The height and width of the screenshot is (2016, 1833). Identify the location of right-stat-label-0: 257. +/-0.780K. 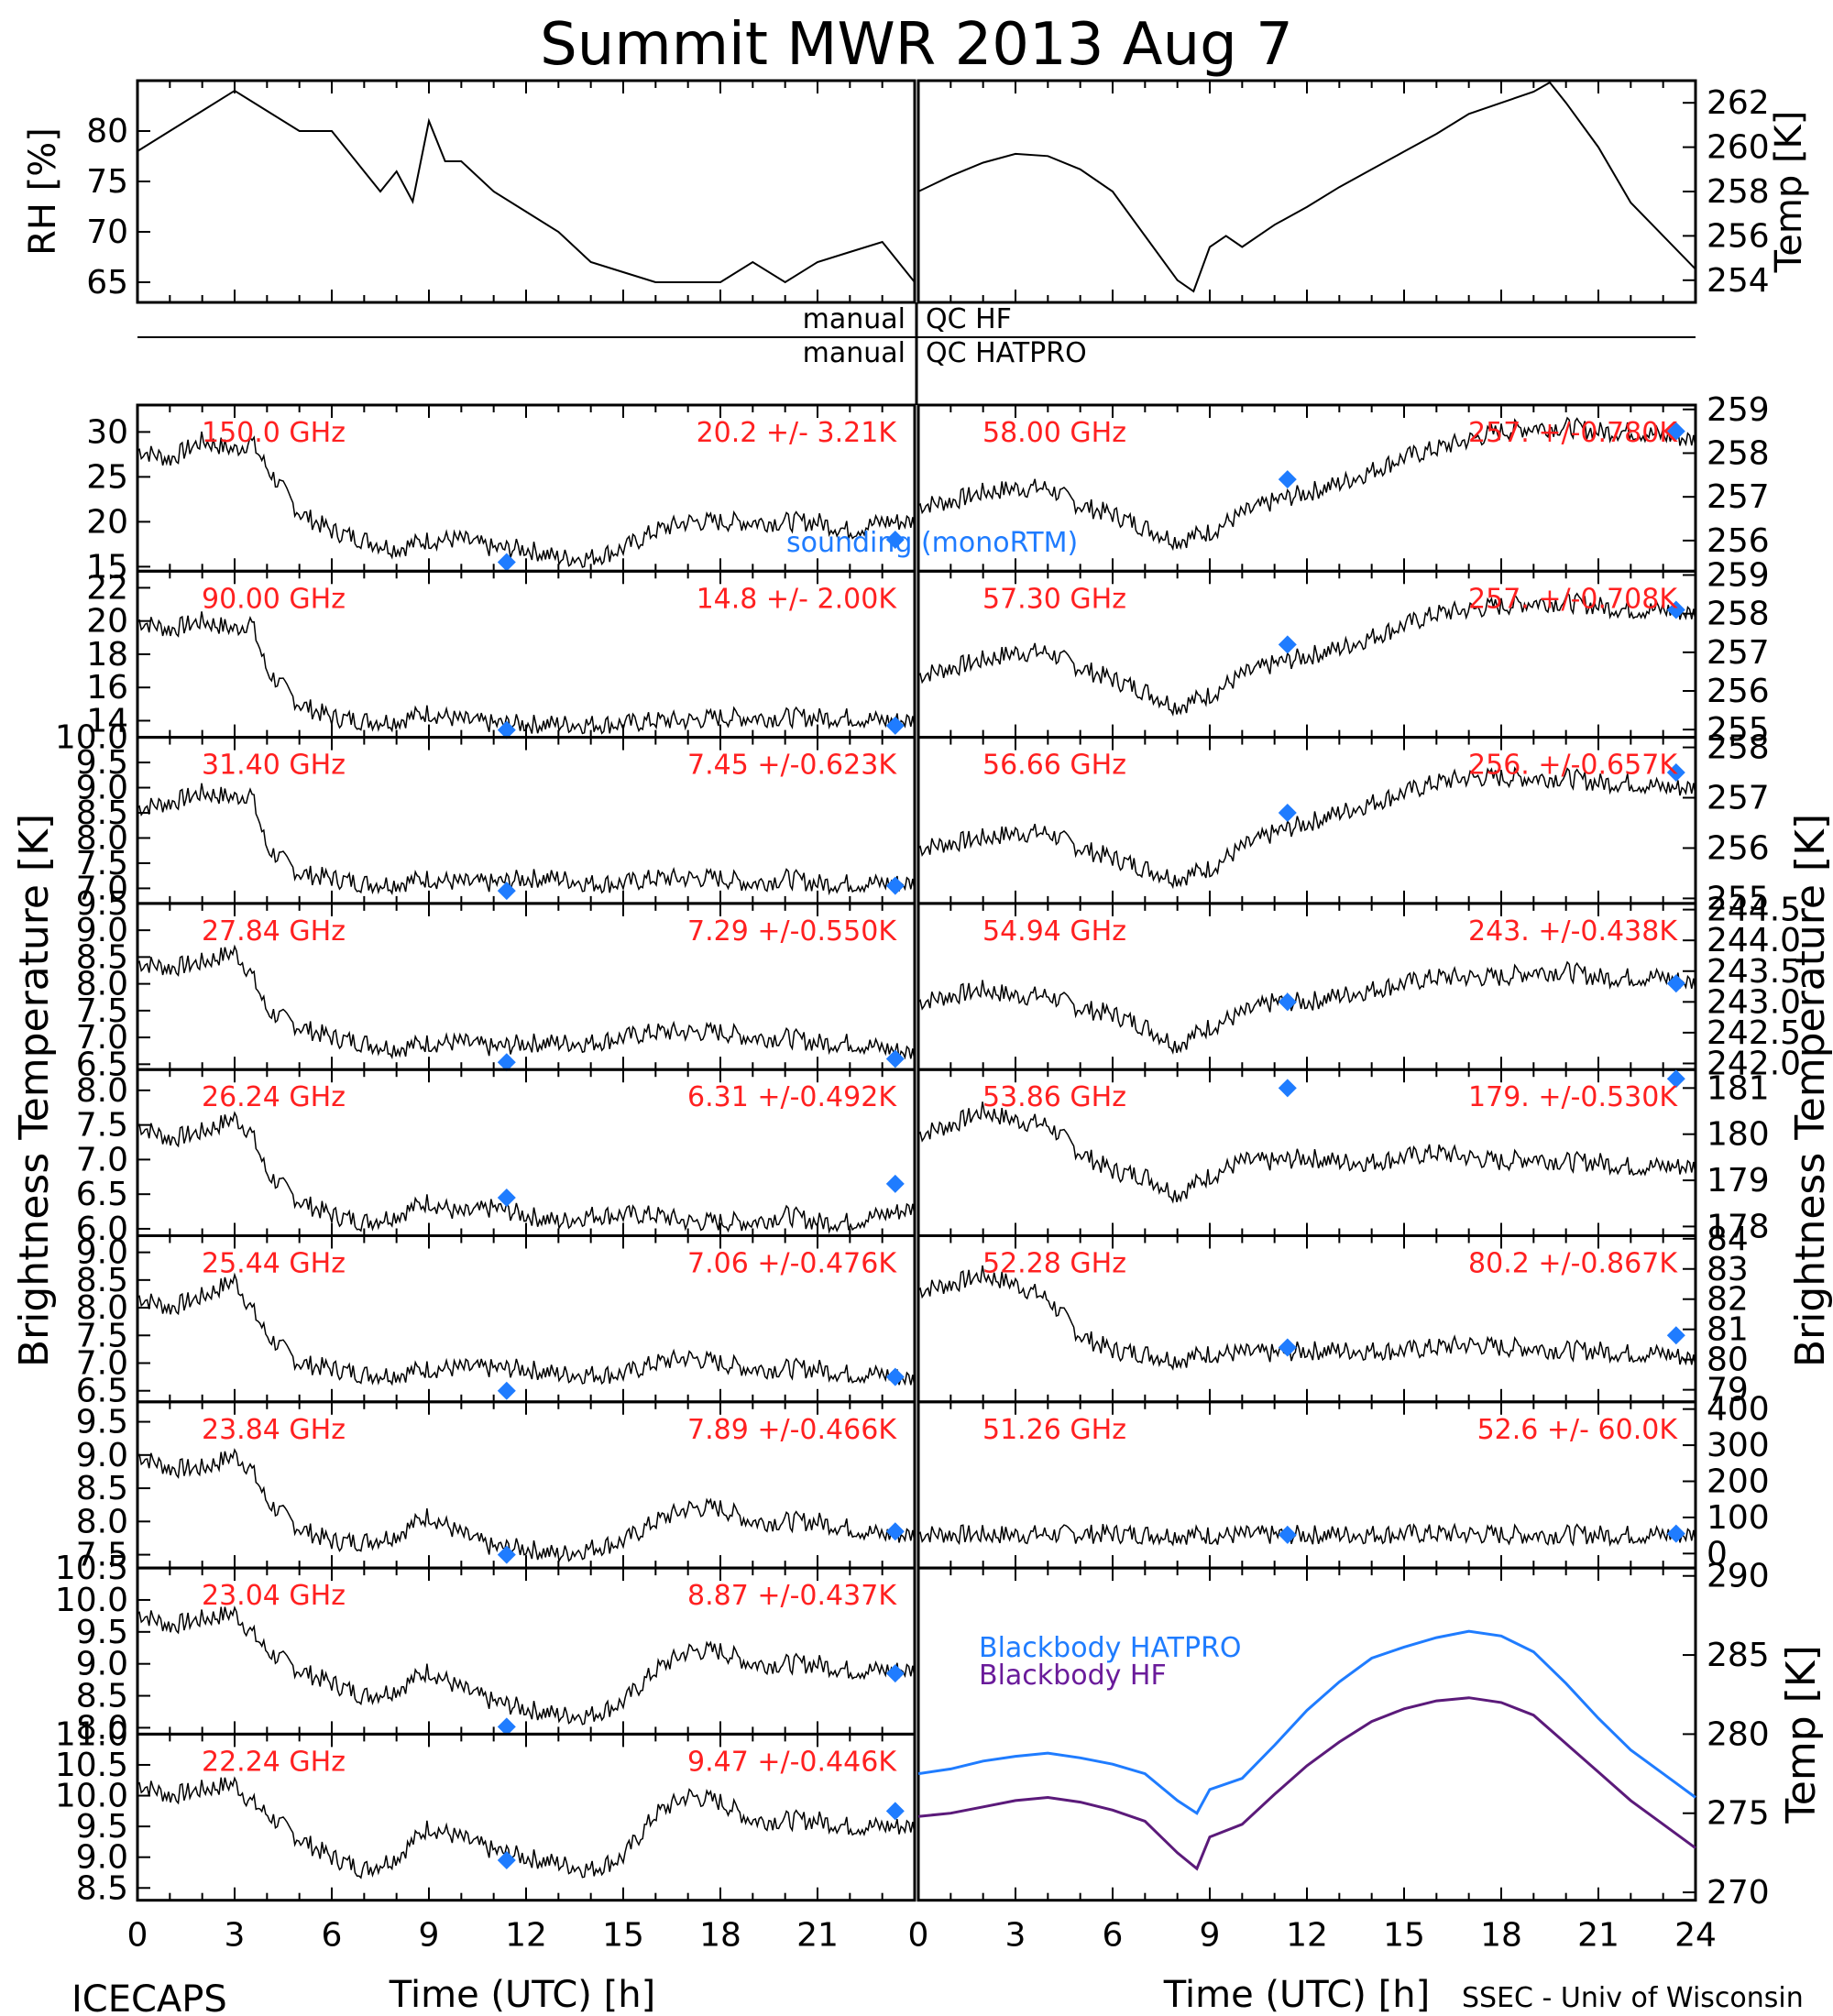
(1573, 433).